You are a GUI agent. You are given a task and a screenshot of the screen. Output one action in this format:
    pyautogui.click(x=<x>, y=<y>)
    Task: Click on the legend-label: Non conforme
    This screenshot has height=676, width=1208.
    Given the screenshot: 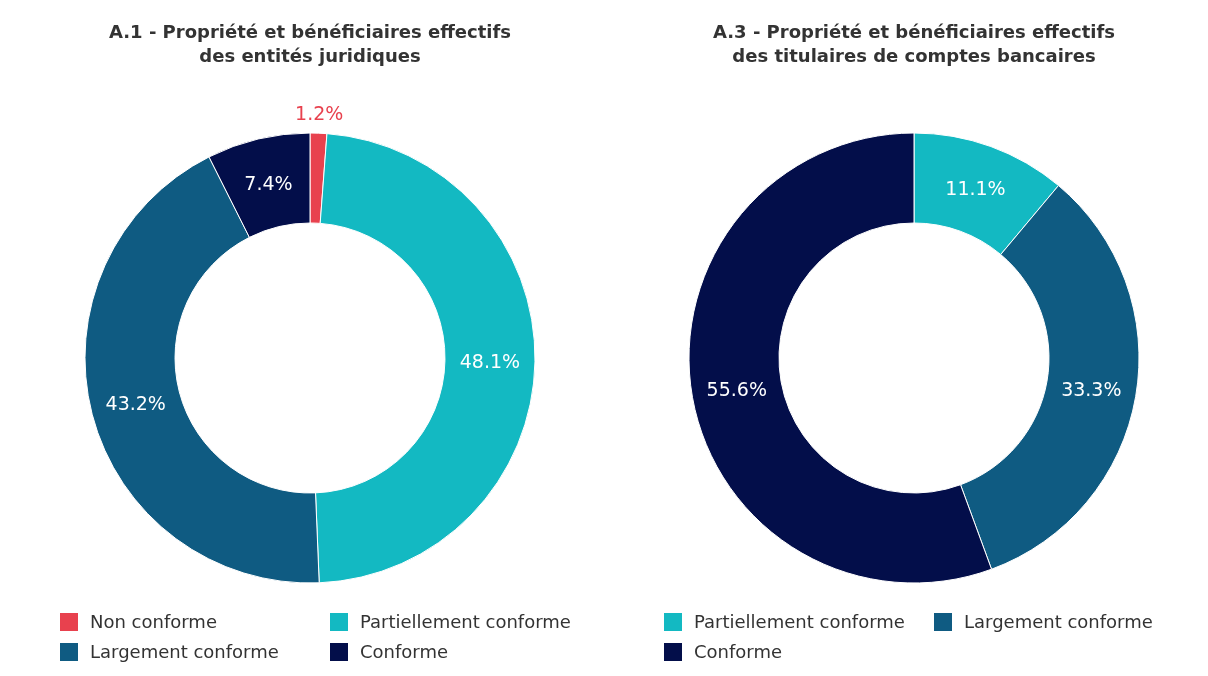 What is the action you would take?
    pyautogui.click(x=153, y=622)
    